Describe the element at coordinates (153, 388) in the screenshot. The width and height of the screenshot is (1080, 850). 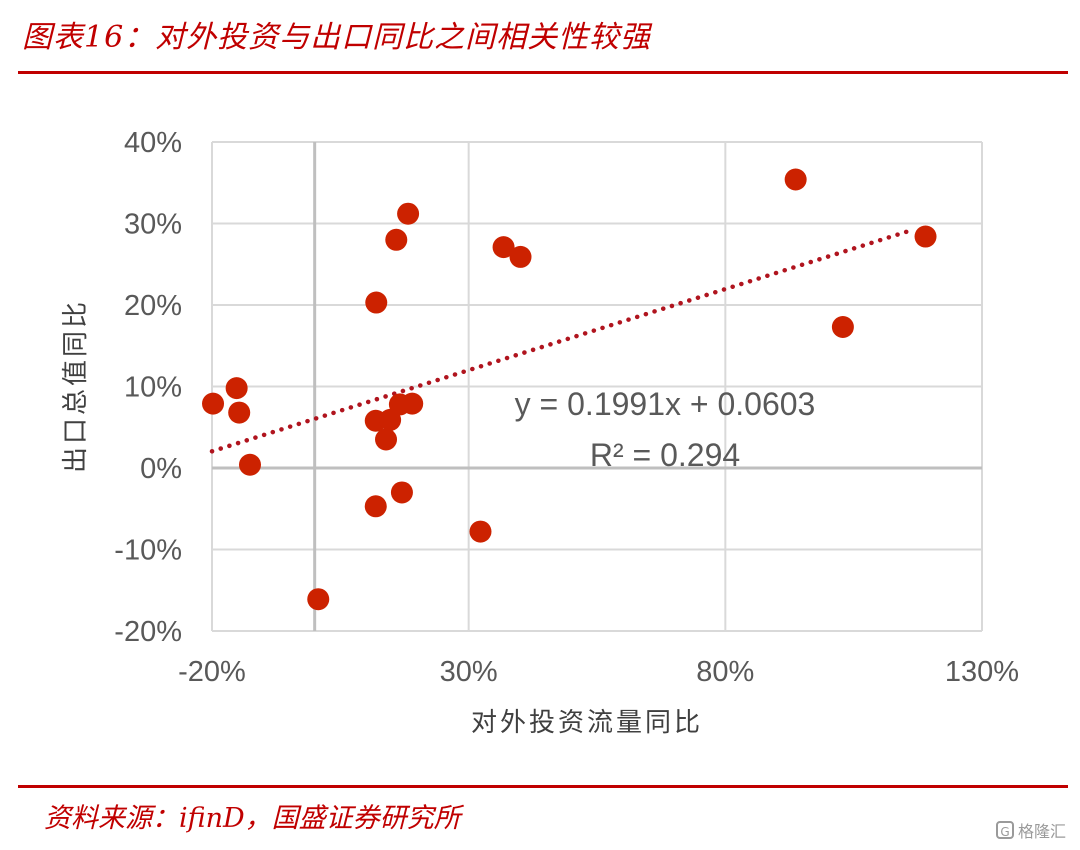
I see `y-tick-label: 10%` at that location.